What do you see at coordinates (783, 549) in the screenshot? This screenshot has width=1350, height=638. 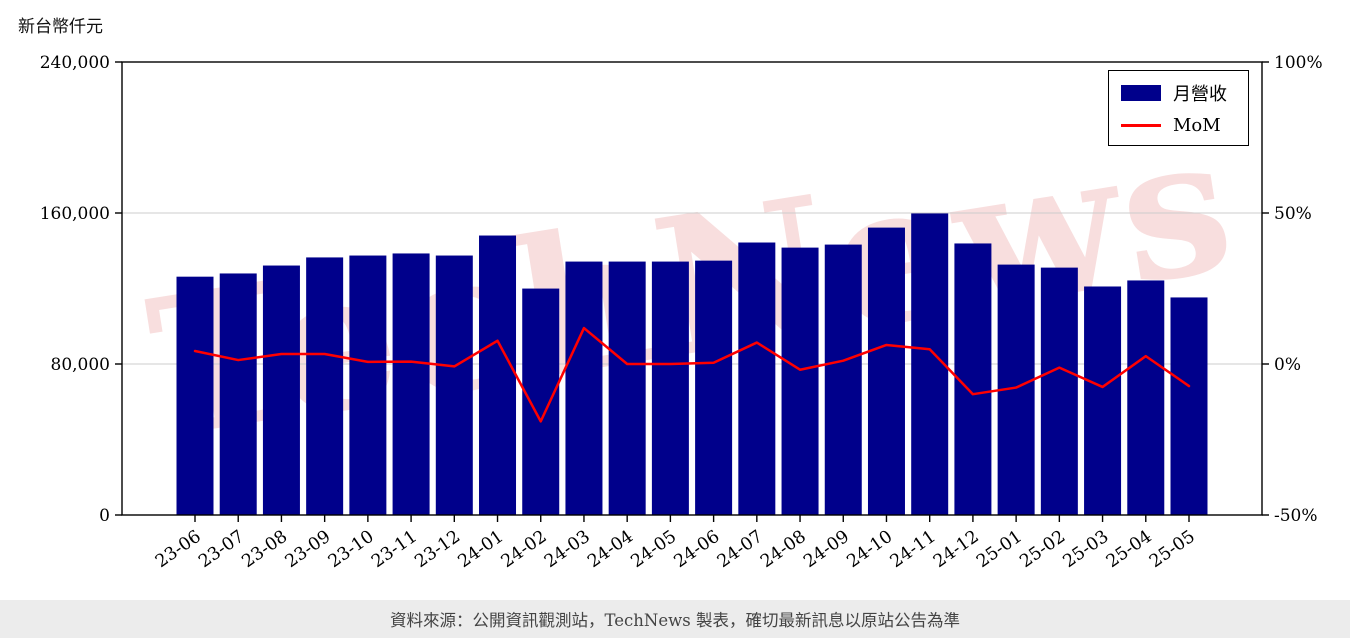 I see `x-tick-label: 24-08` at bounding box center [783, 549].